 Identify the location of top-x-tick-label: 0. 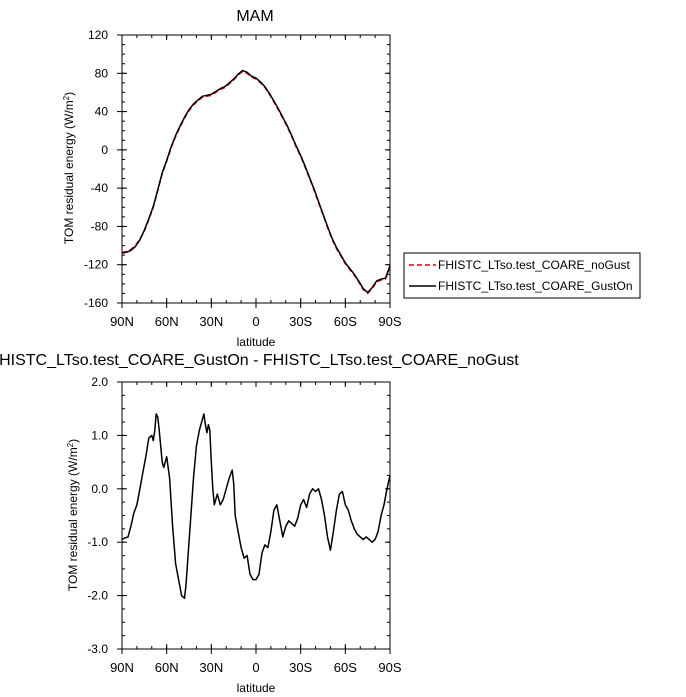
(255, 321).